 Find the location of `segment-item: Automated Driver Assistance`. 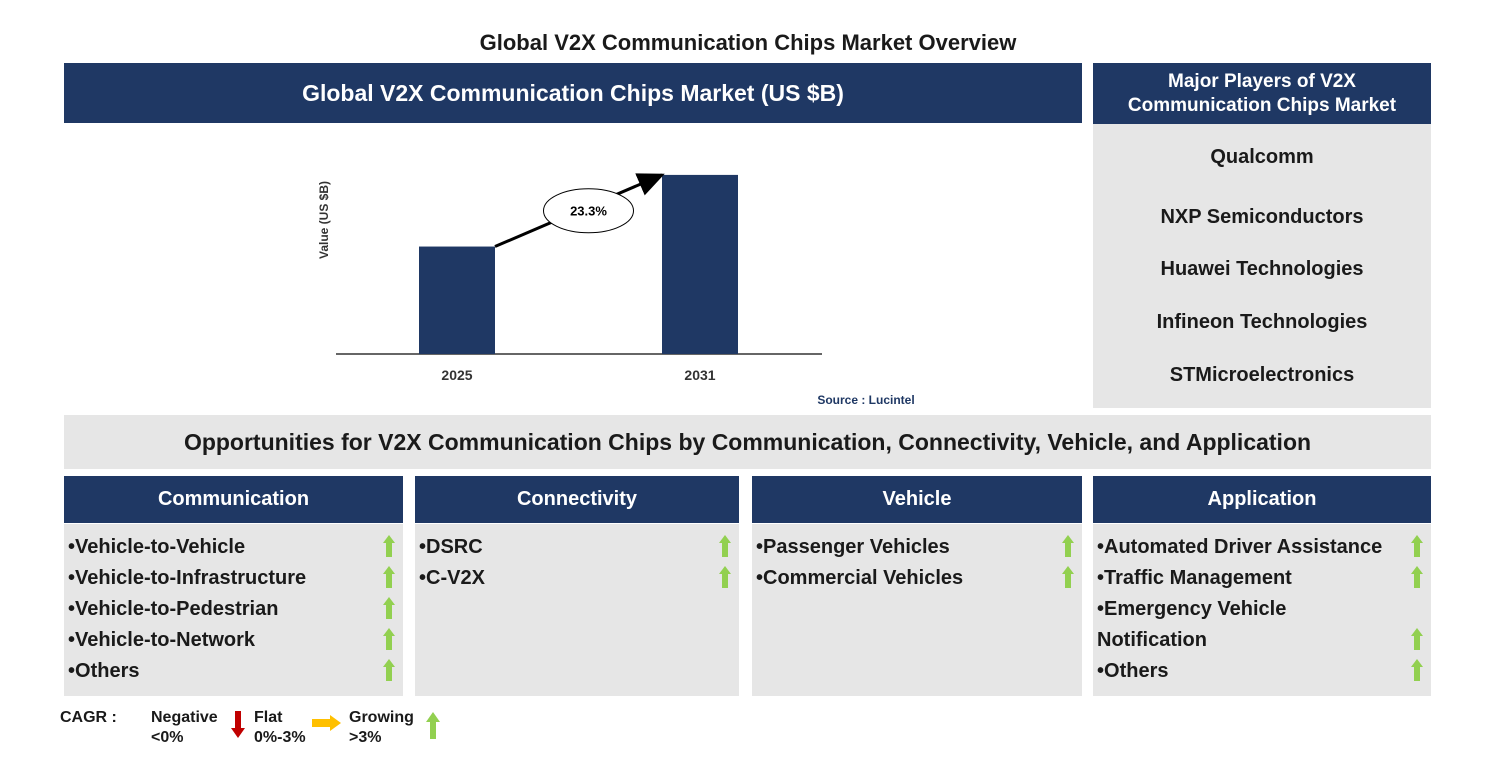

segment-item: Automated Driver Assistance is located at coordinates (1264, 547).